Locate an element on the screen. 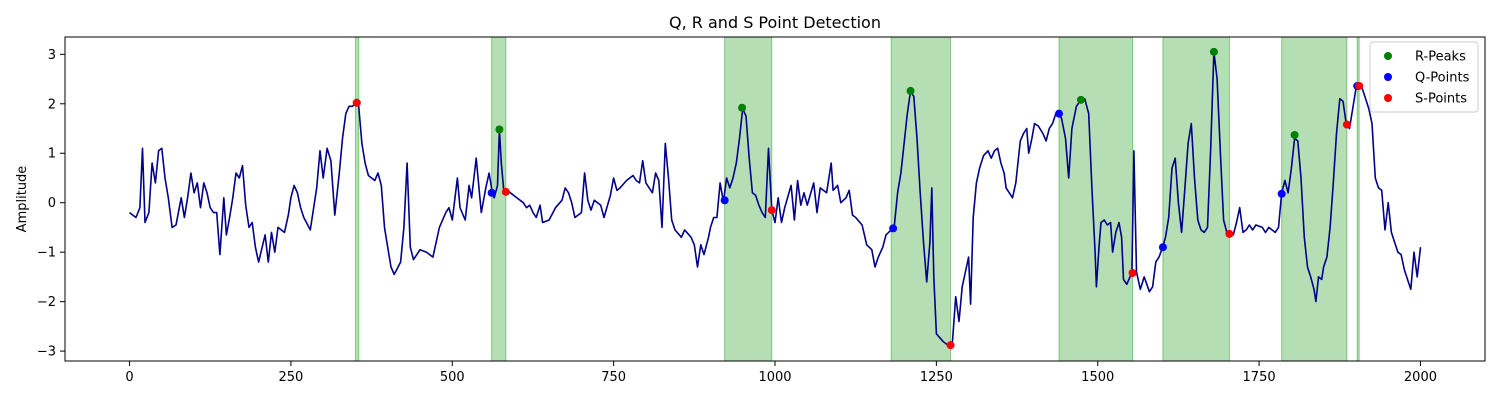 The height and width of the screenshot is (400, 1500). x-tick-label: 750 is located at coordinates (613, 377).